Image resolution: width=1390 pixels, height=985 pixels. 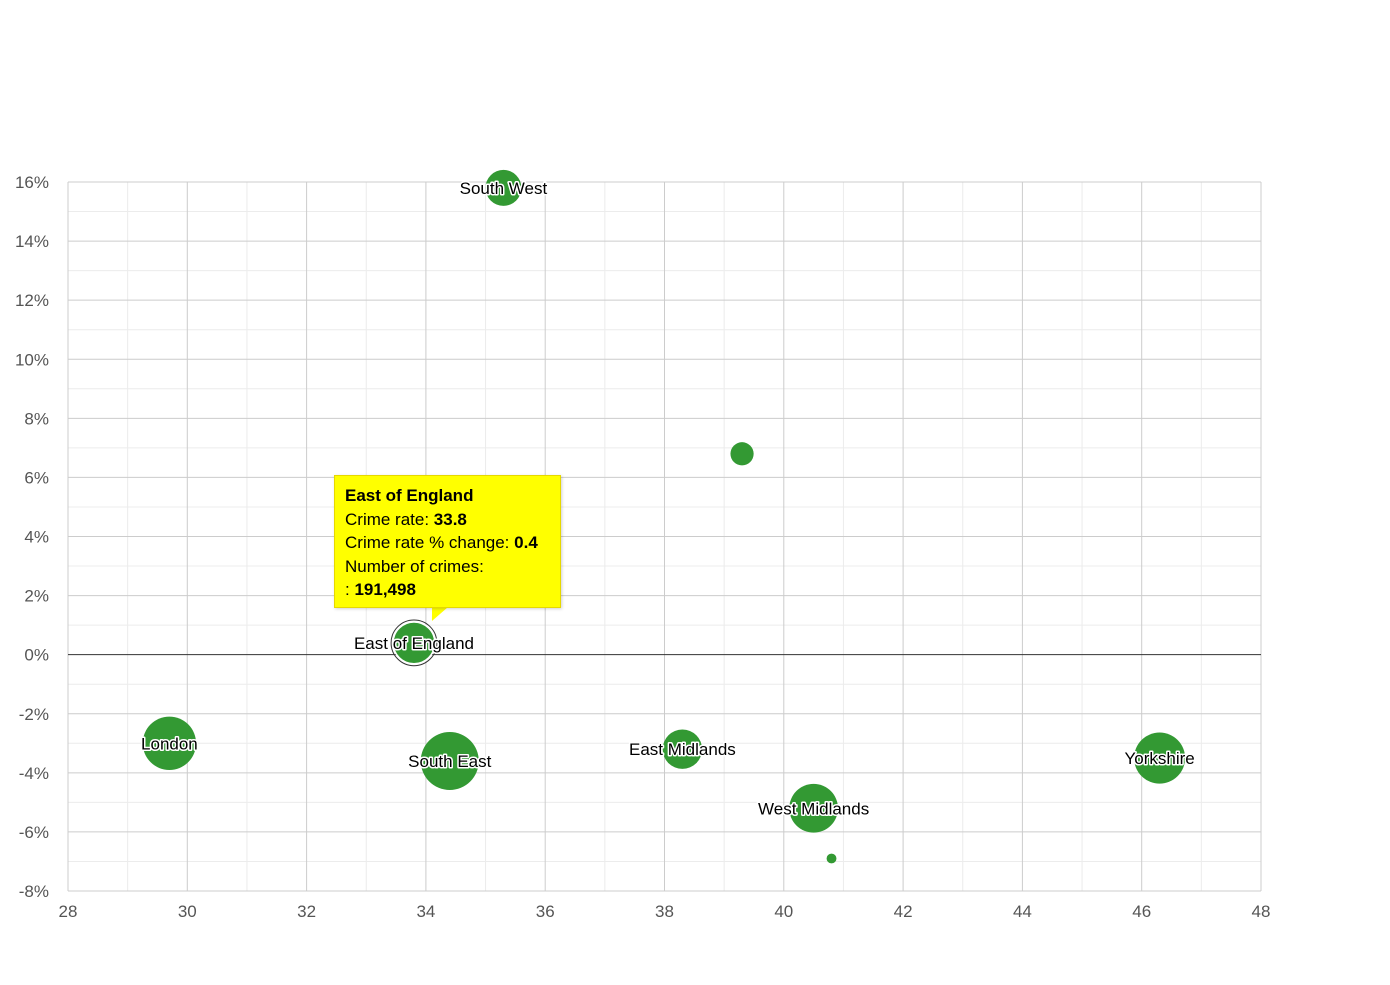 I want to click on tooltip-crimes-label: Number of crimes:, so click(x=414, y=566).